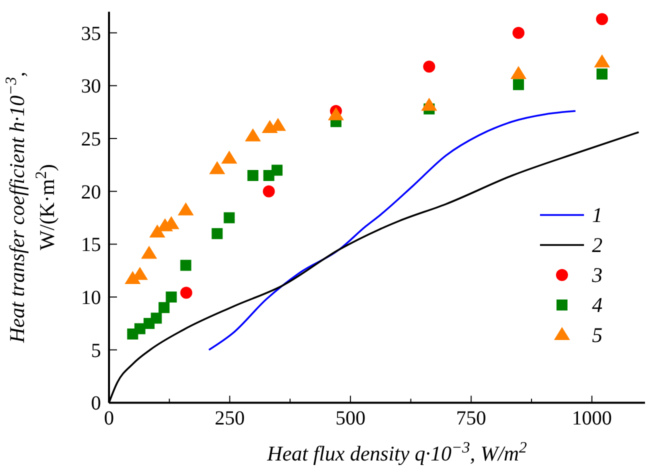  I want to click on y-tick-label: 5, so click(96, 351).